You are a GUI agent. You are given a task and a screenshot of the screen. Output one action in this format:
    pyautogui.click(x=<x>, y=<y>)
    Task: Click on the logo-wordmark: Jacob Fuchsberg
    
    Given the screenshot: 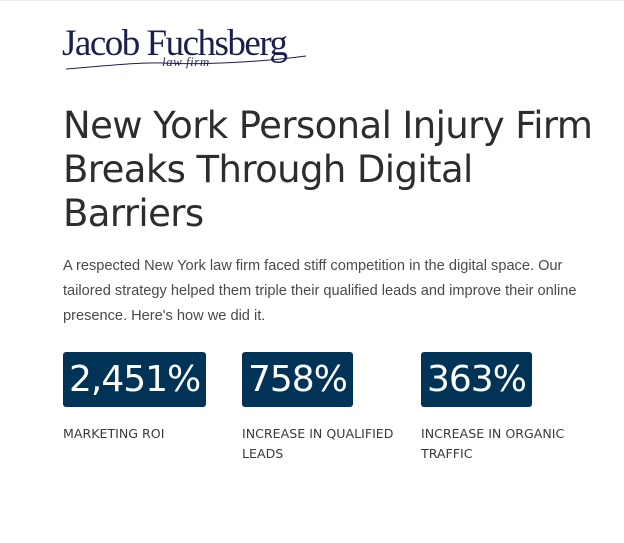 What is the action you would take?
    pyautogui.click(x=175, y=43)
    